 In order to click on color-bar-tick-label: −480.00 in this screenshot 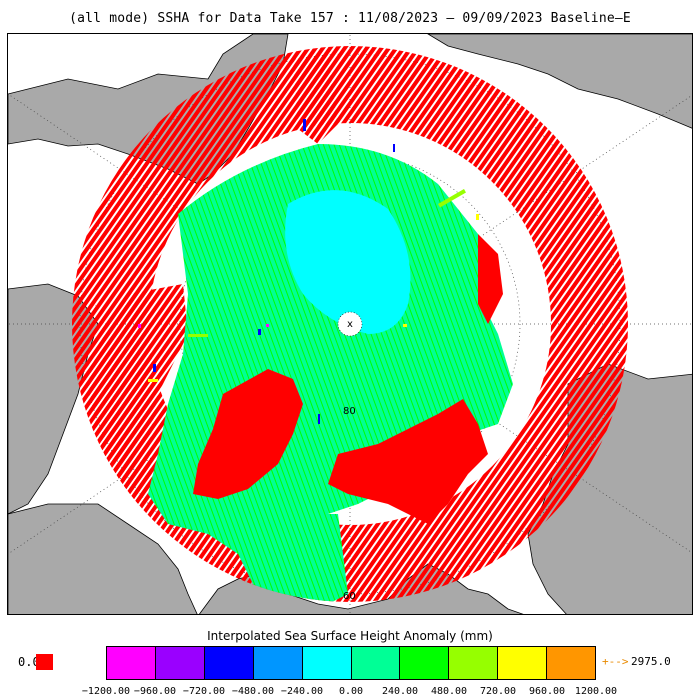, I will do `click(253, 691)`.